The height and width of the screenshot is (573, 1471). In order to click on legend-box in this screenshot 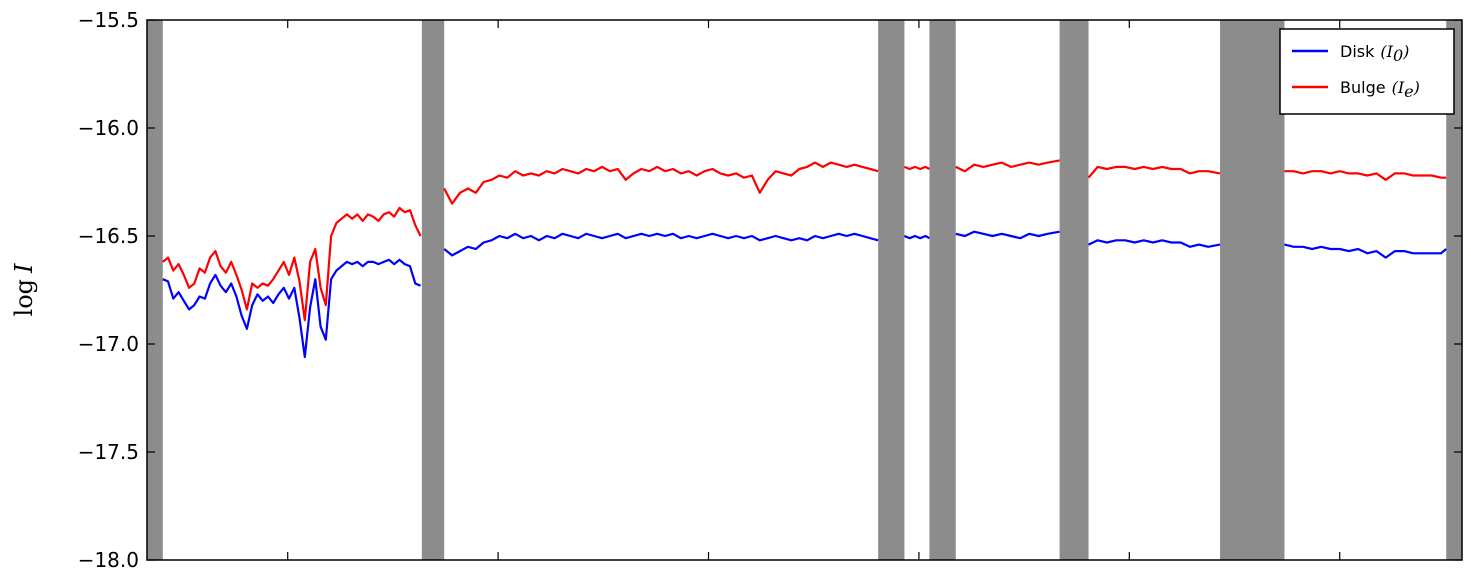, I will do `click(1367, 71)`.